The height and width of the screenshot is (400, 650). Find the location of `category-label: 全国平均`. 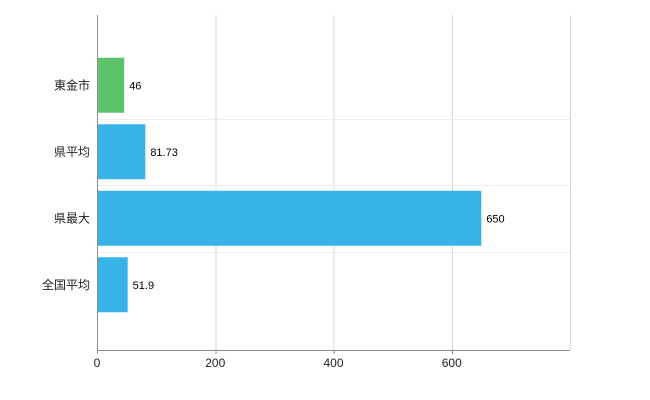

category-label: 全国平均 is located at coordinates (66, 284).